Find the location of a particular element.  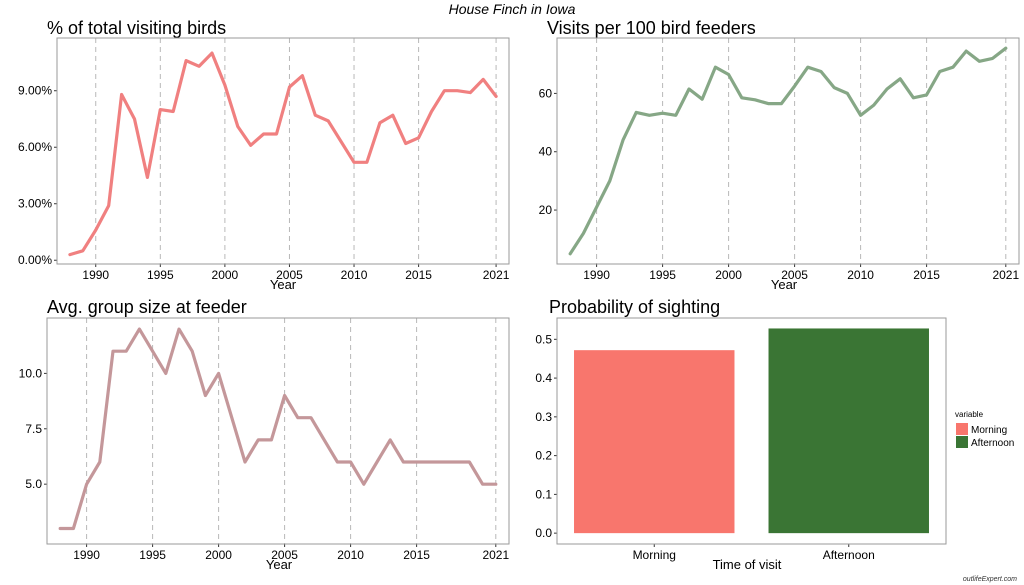

legend: variable Morning Afternoon is located at coordinates (984, 429).